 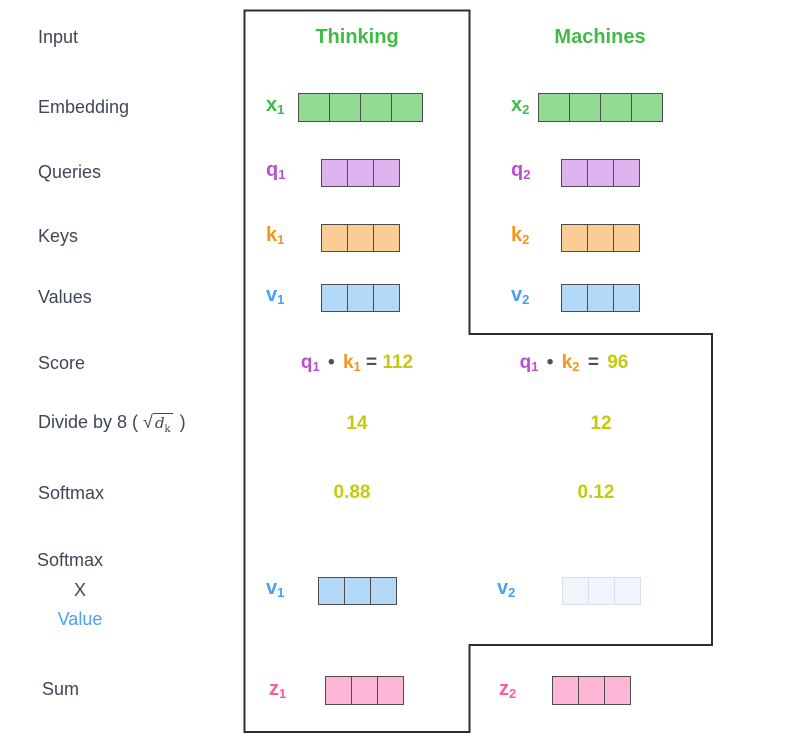 What do you see at coordinates (570, 363) in the screenshot?
I see `score2-k: k2` at bounding box center [570, 363].